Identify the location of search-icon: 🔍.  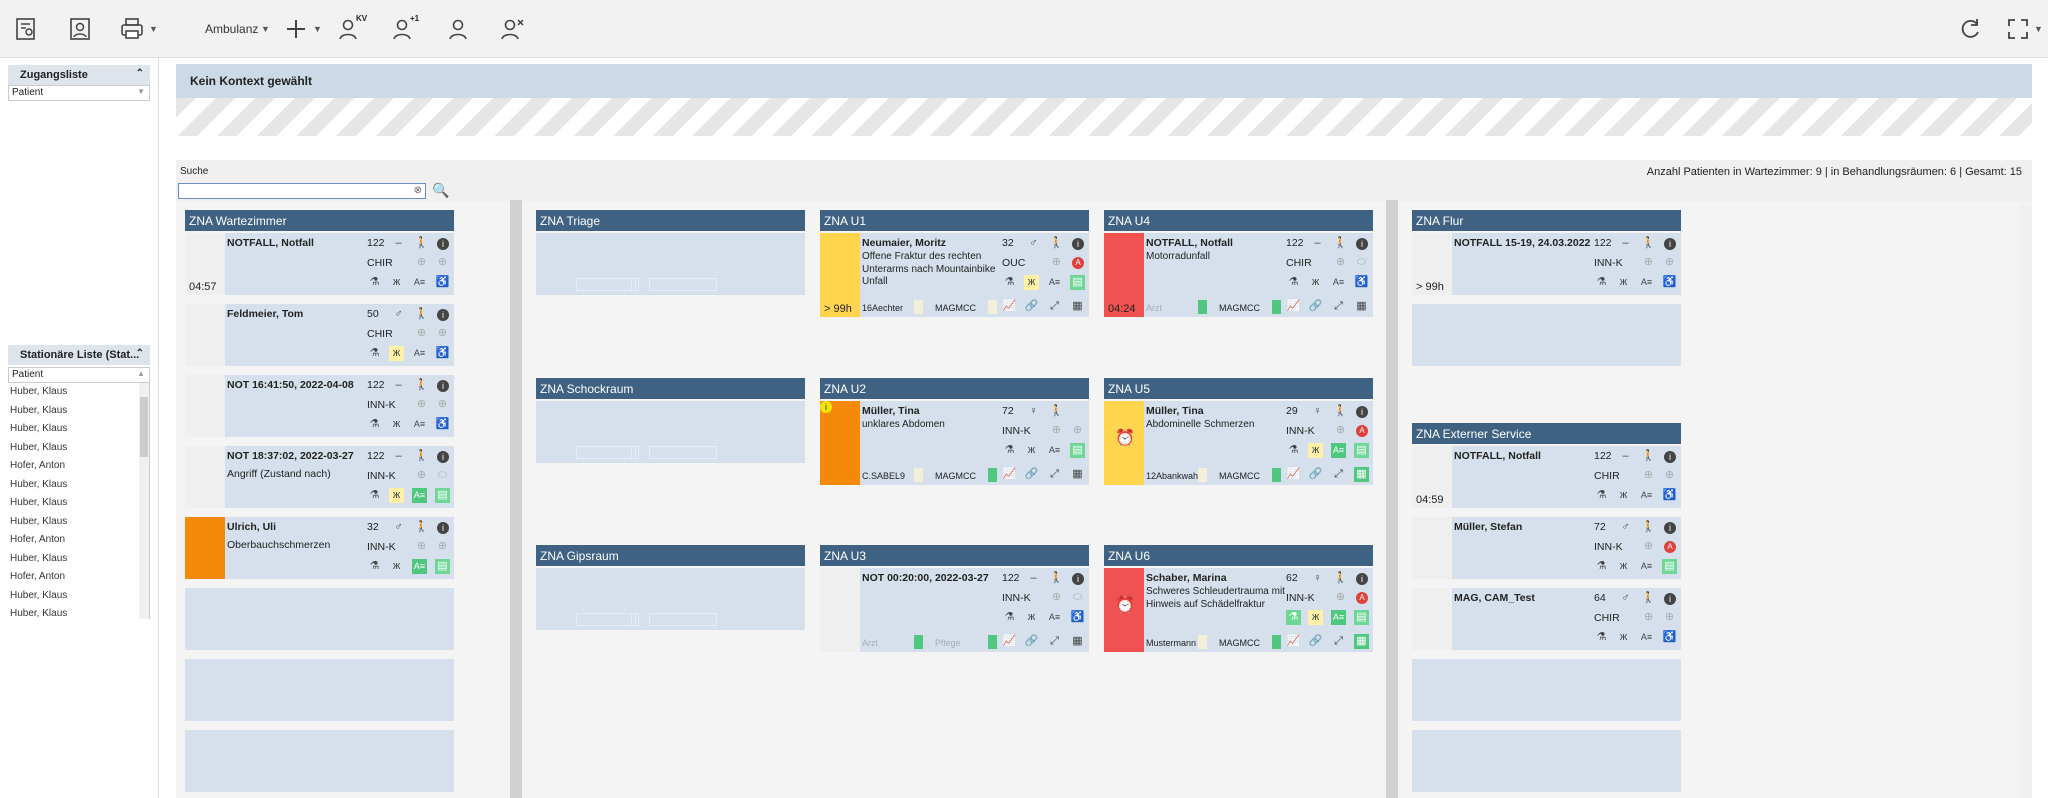
(441, 190).